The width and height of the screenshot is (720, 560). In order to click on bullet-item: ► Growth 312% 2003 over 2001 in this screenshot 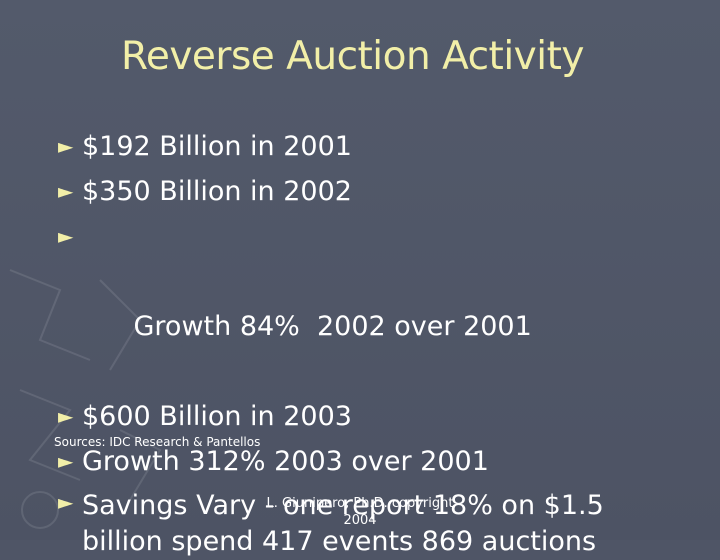, I will do `click(383, 461)`.